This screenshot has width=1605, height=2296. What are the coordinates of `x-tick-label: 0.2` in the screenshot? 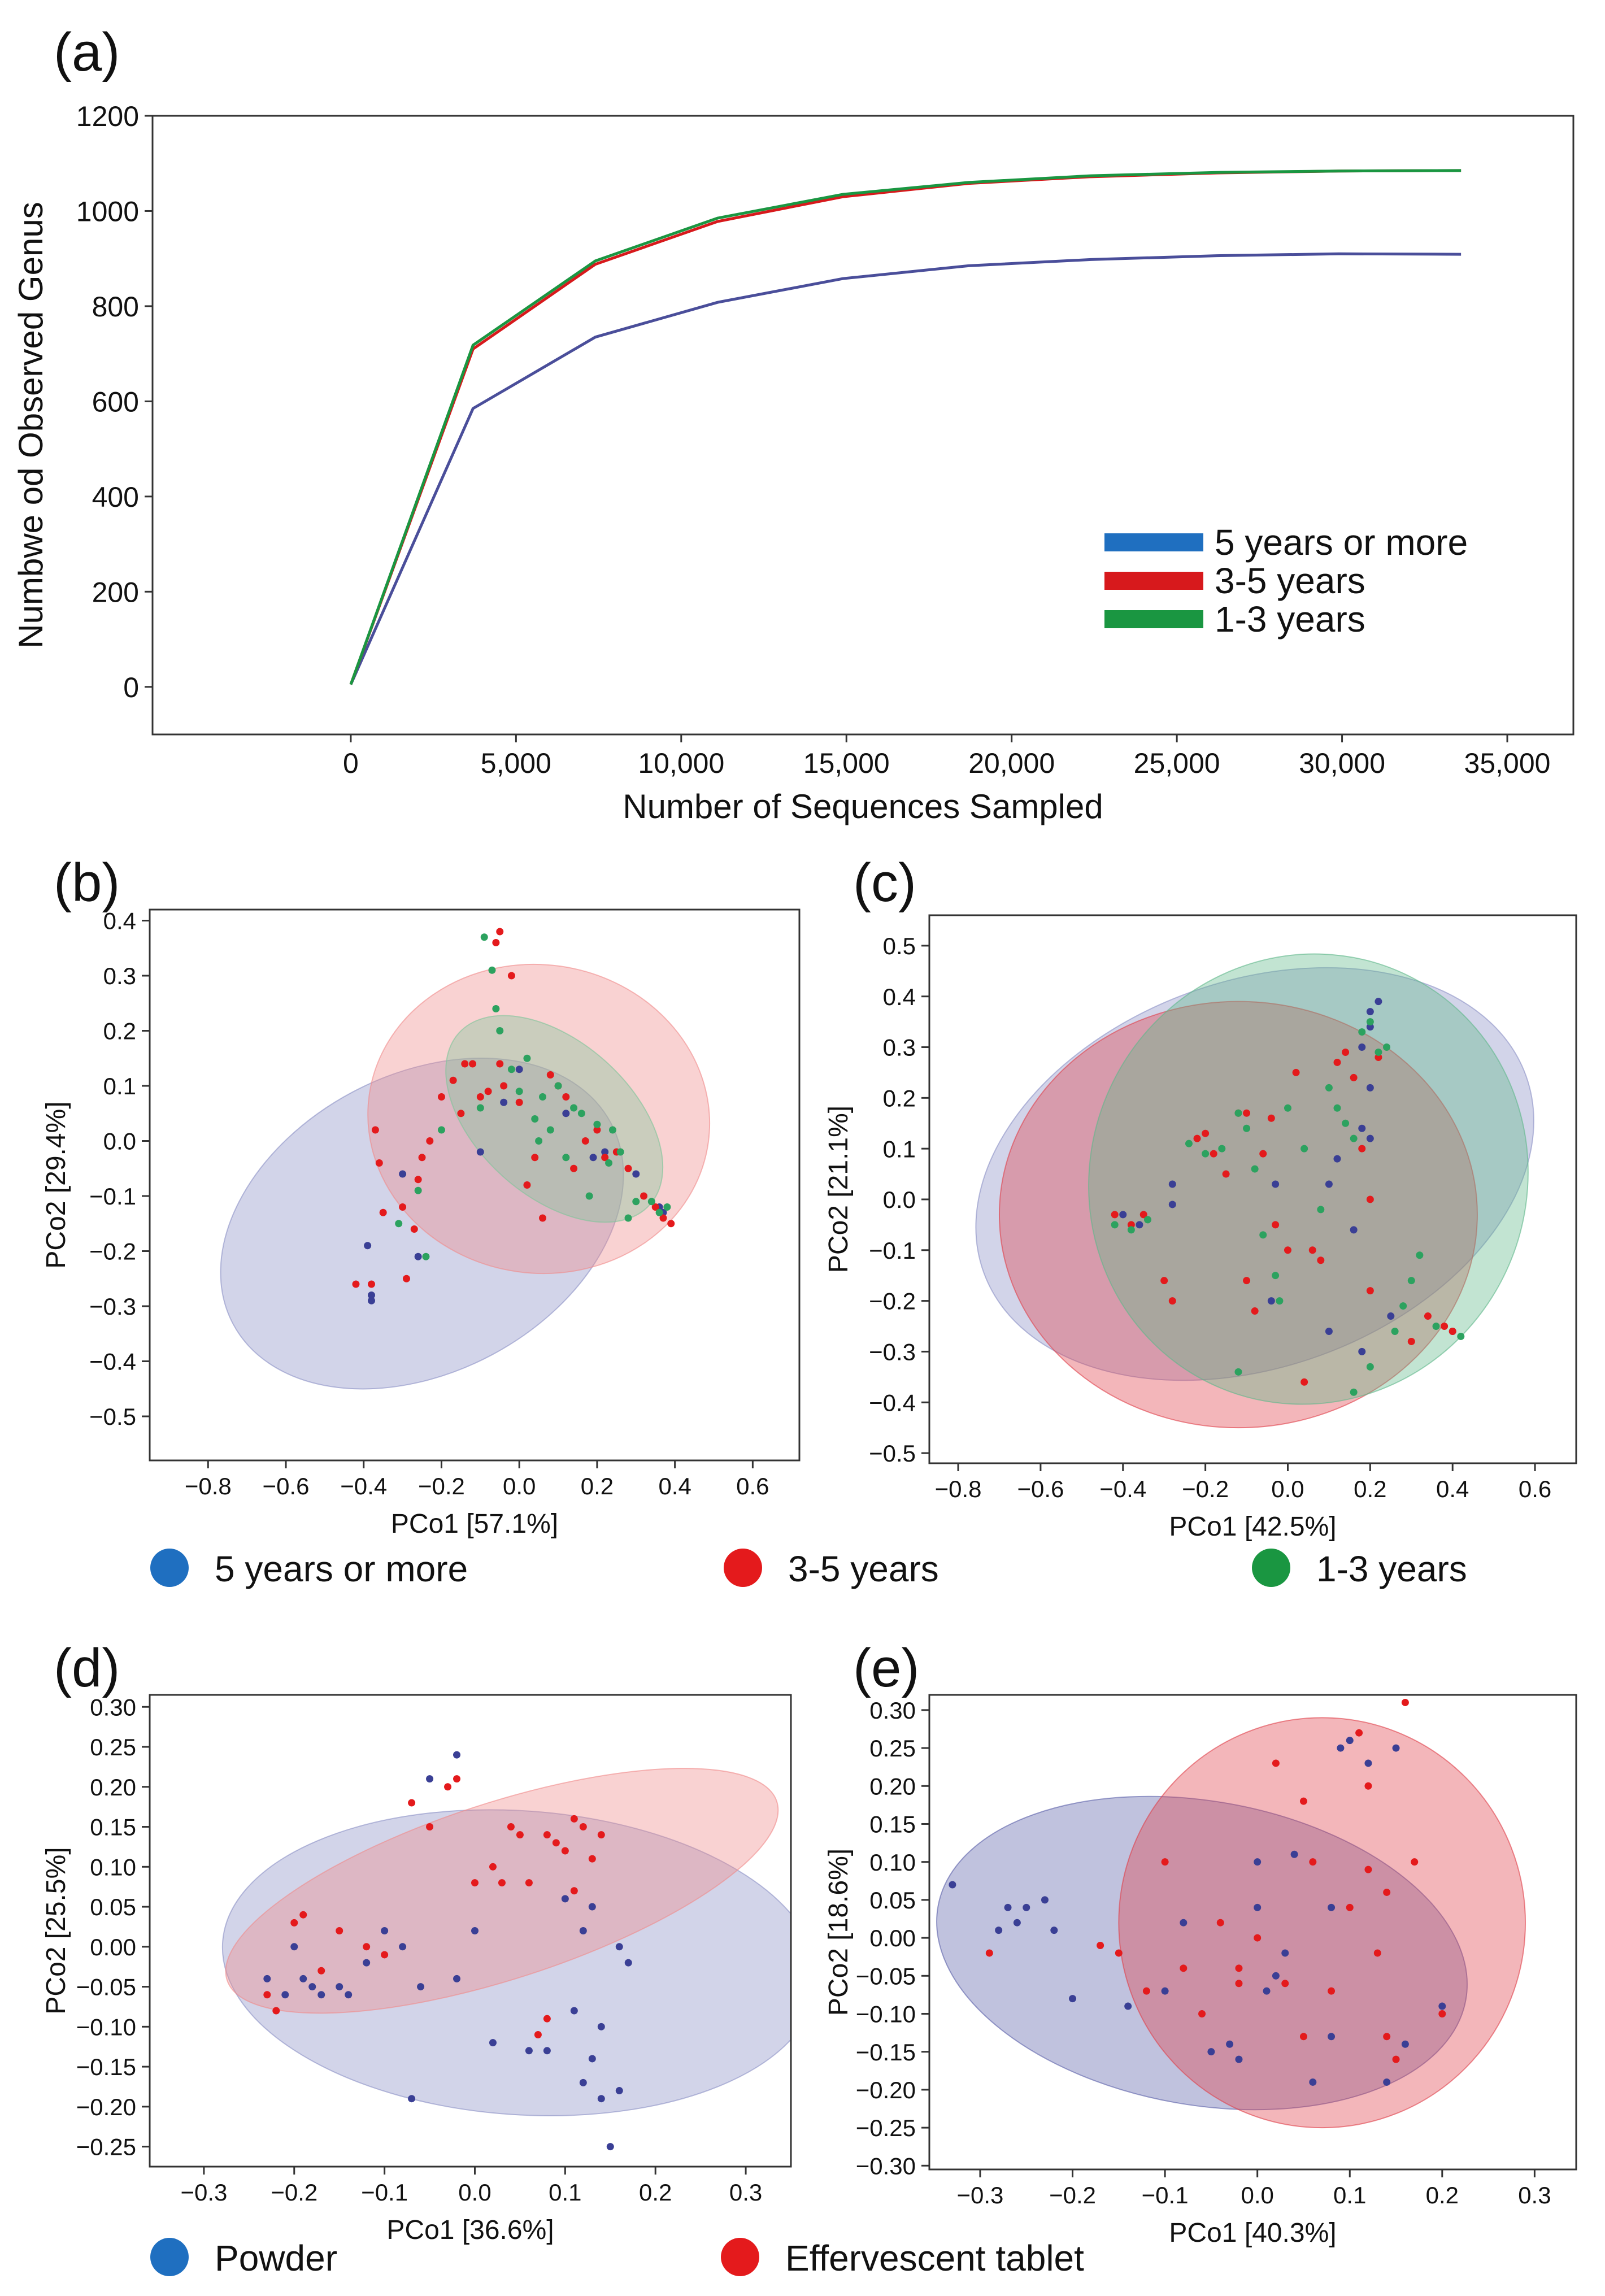 It's located at (1442, 2195).